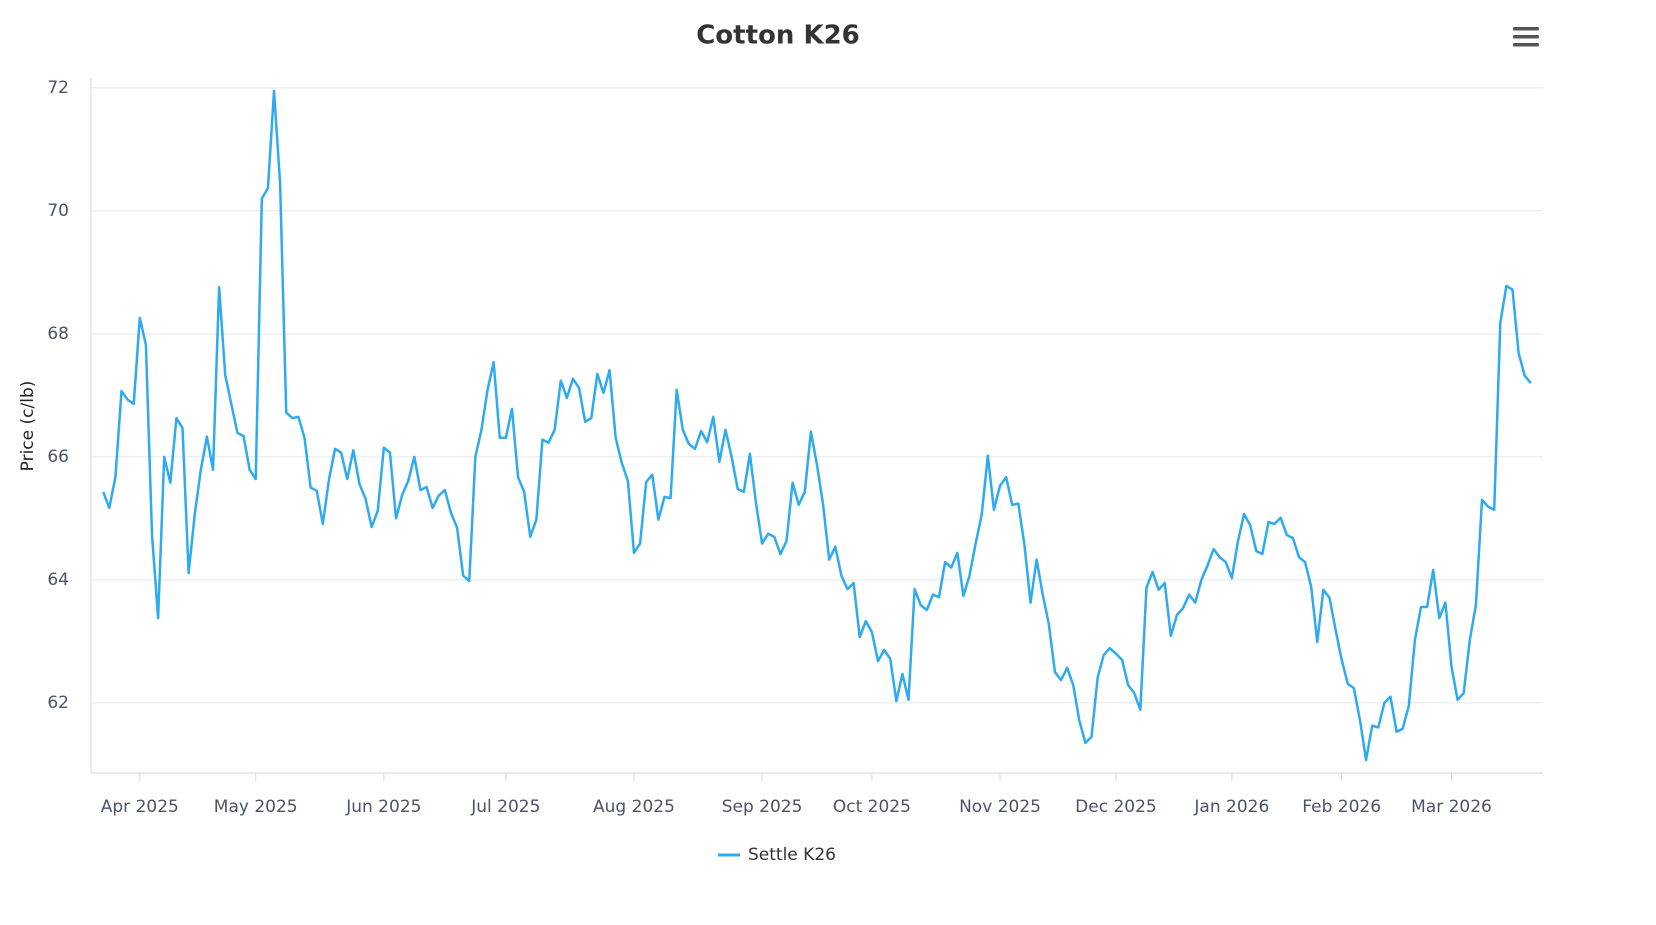 This screenshot has width=1656, height=925. What do you see at coordinates (28, 426) in the screenshot?
I see `y-axis-label: Price (c/lb)` at bounding box center [28, 426].